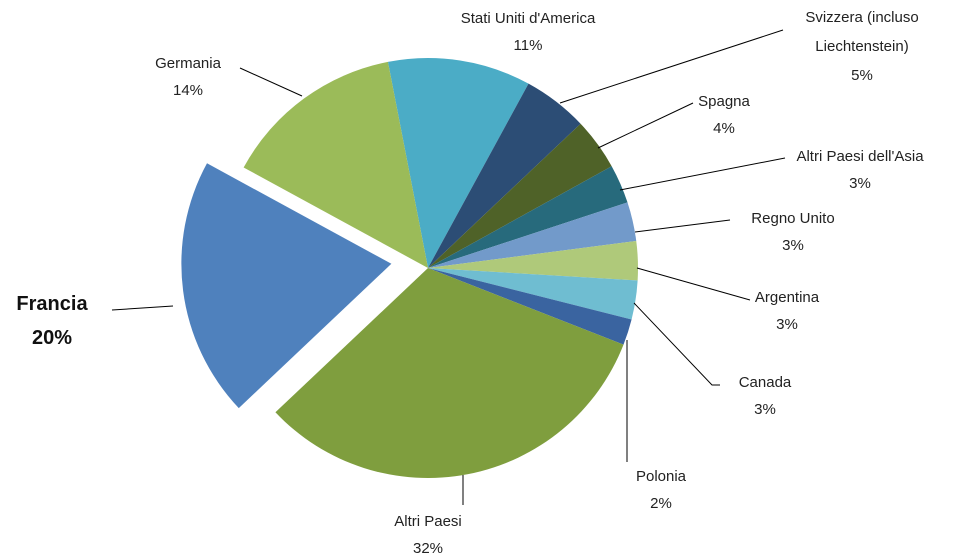  I want to click on data-label: Canada 3%, so click(765, 396).